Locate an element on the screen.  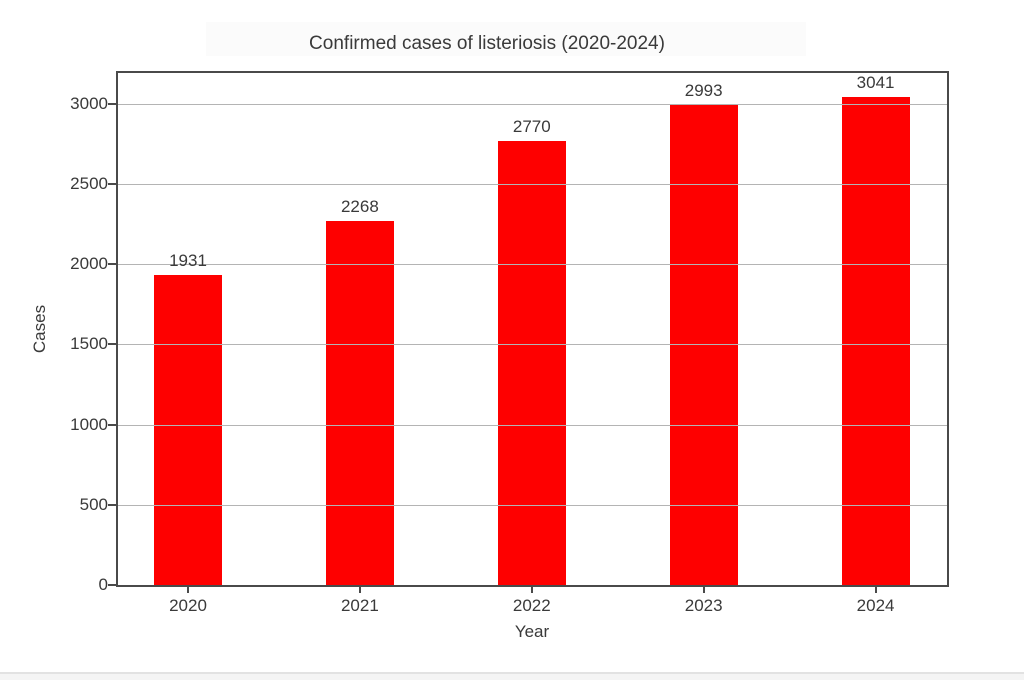
y-tick-label: 2000 is located at coordinates (89, 264).